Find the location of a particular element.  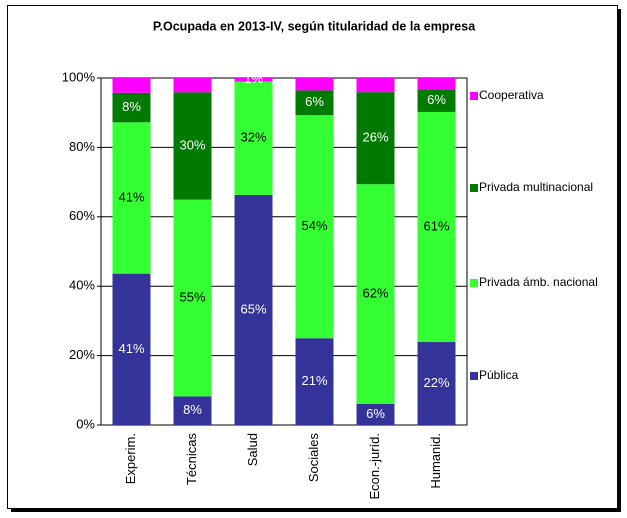

legend-label: Privada multinacional is located at coordinates (536, 187).